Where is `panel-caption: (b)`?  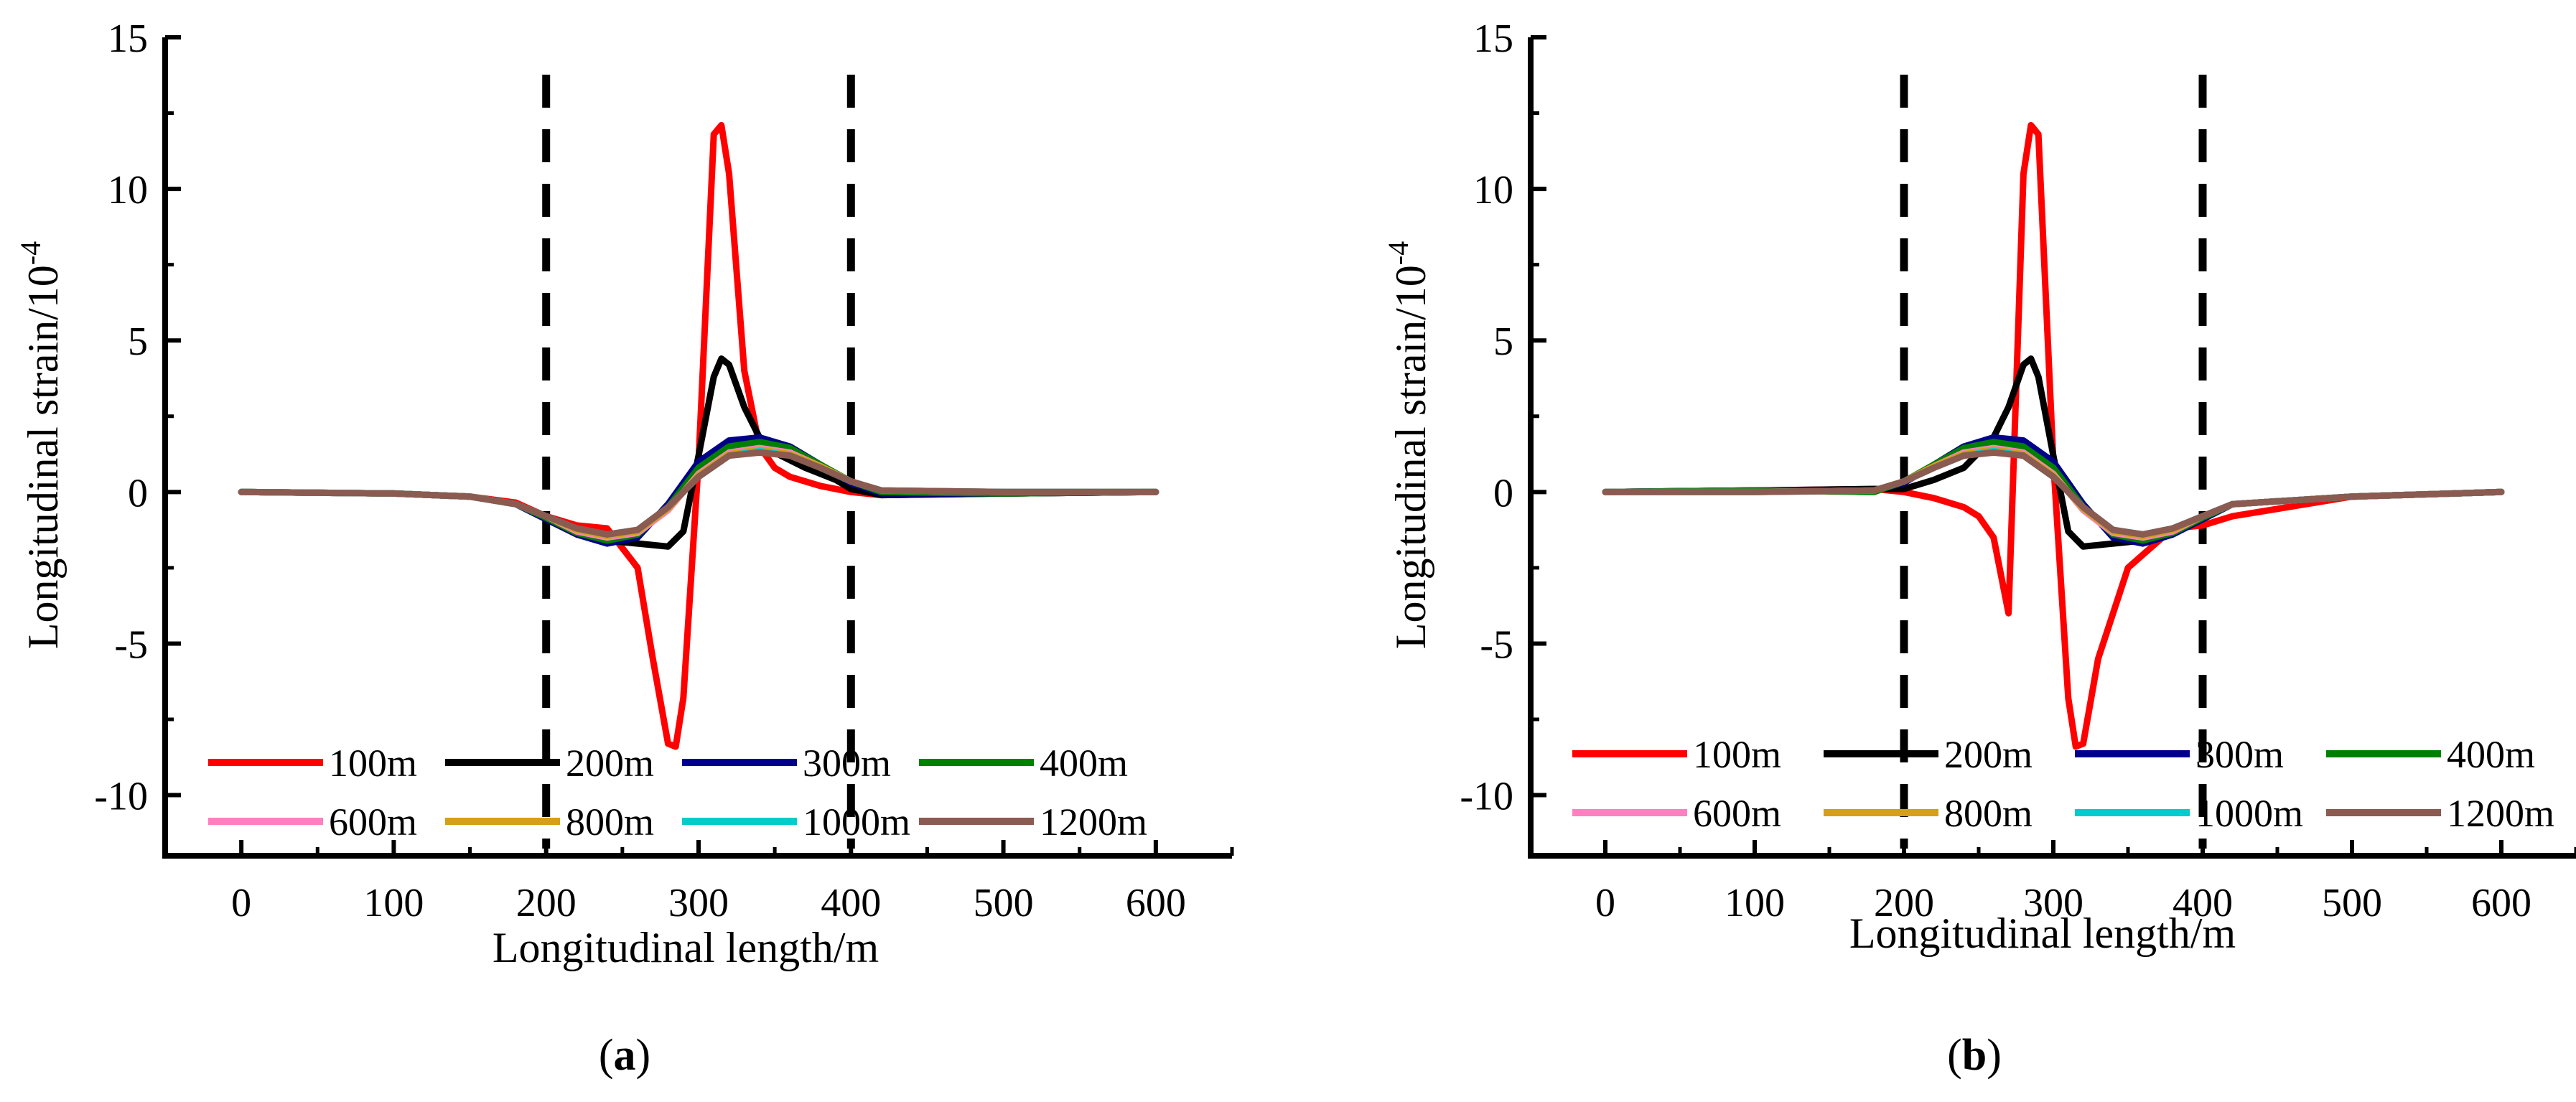
panel-caption: (b) is located at coordinates (1974, 1055).